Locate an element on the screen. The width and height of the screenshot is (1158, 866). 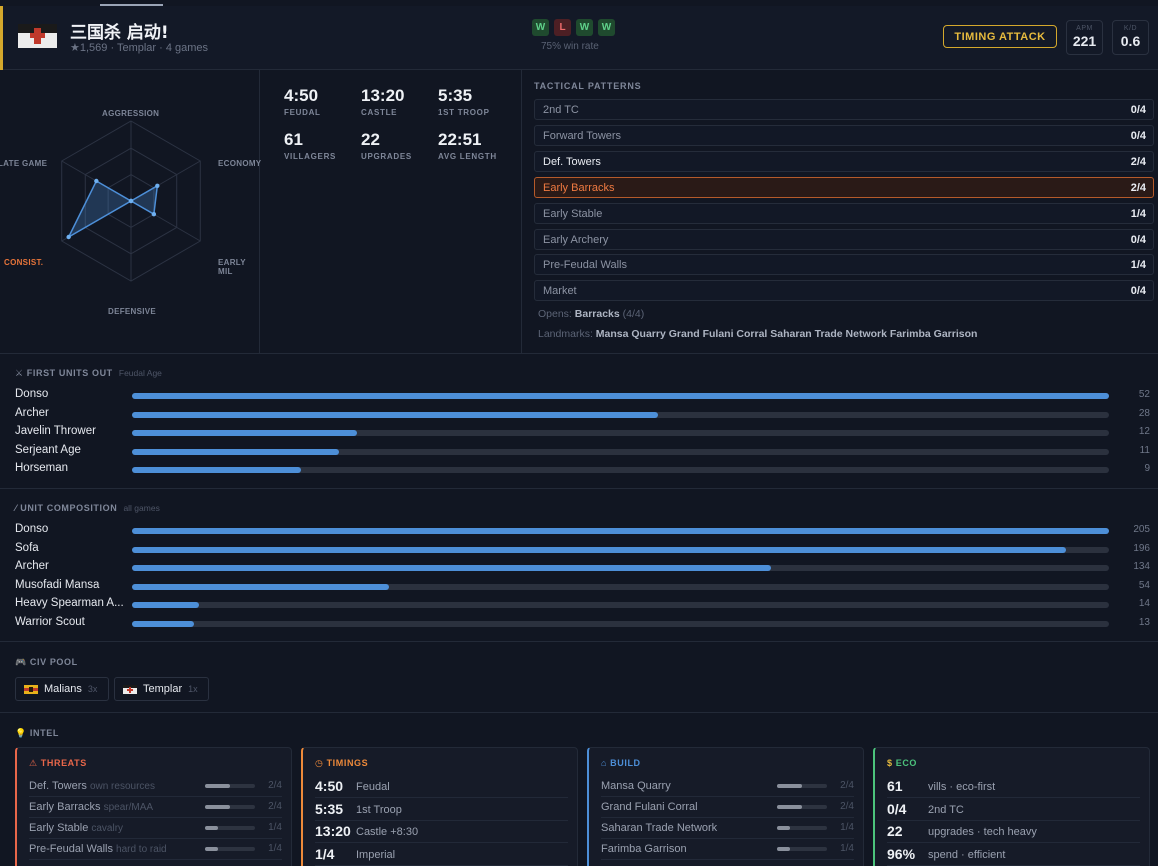
build-row: Grand Fulani Corral 2/4 is located at coordinates (727, 807).